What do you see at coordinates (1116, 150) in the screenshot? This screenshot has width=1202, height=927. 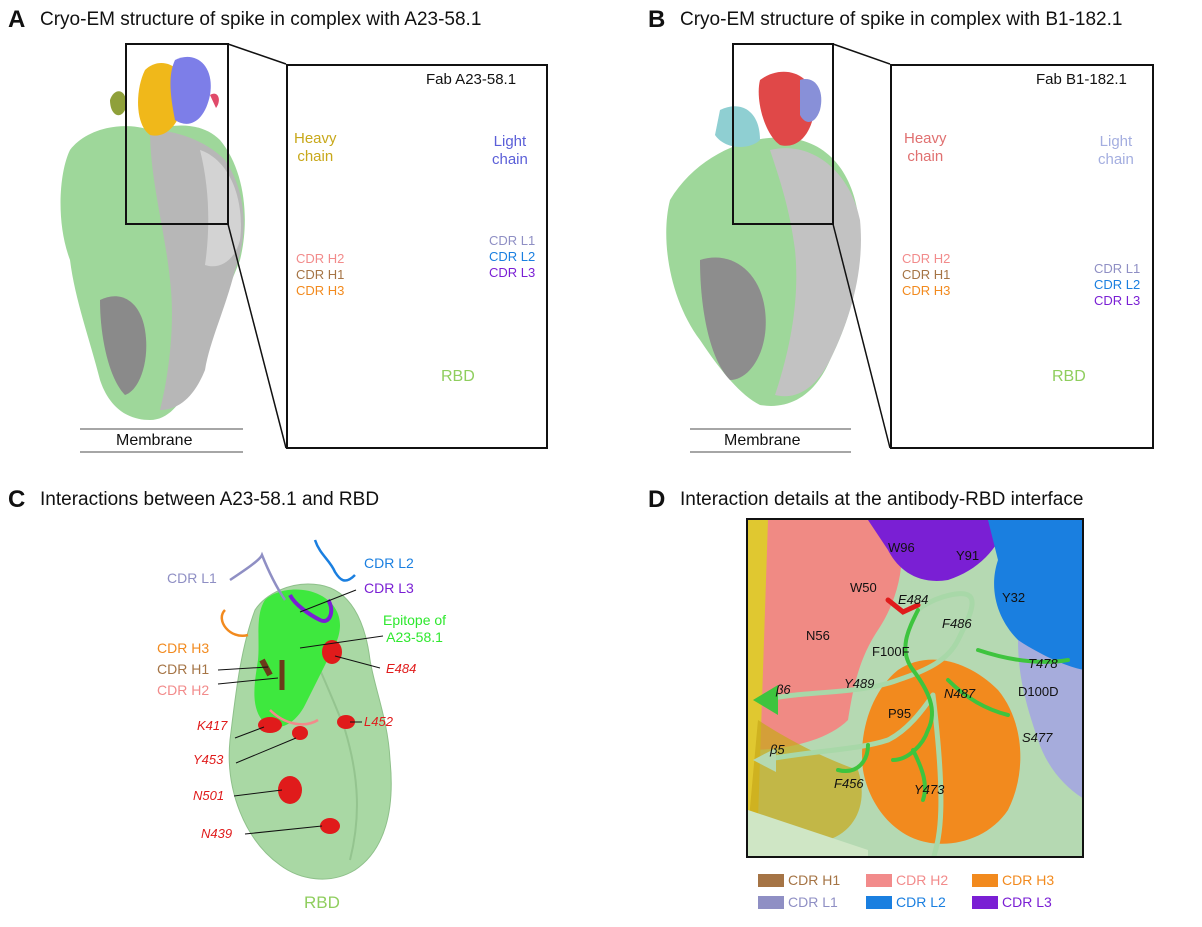 I see `panel-b-light-label: Light chain` at bounding box center [1116, 150].